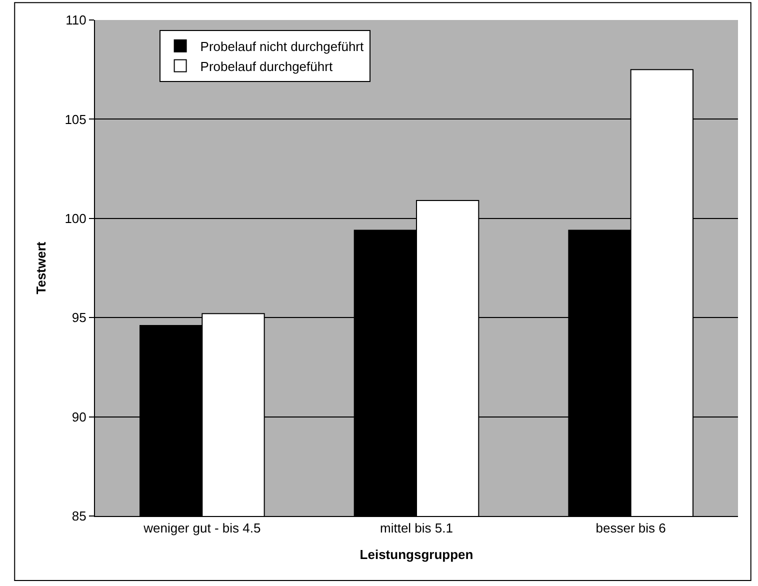 The height and width of the screenshot is (586, 758). Describe the element at coordinates (75, 119) in the screenshot. I see `y-tick-label: 105` at that location.